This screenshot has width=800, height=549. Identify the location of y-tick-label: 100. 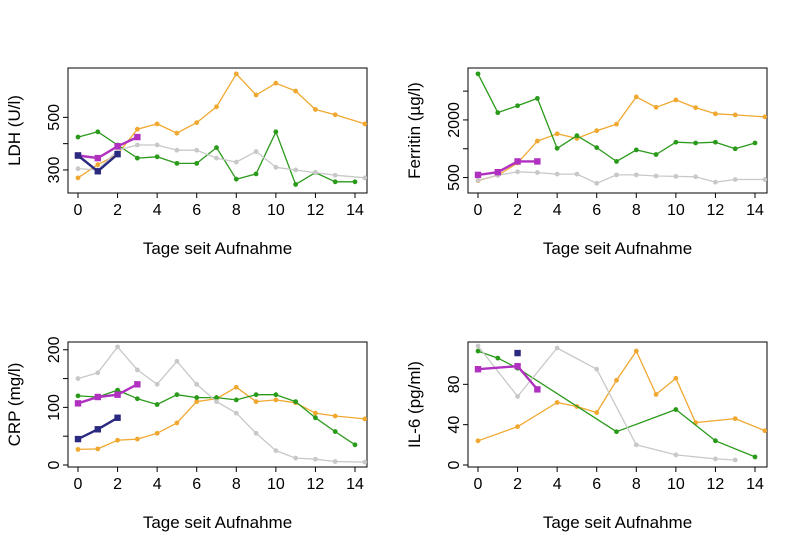
(54, 407).